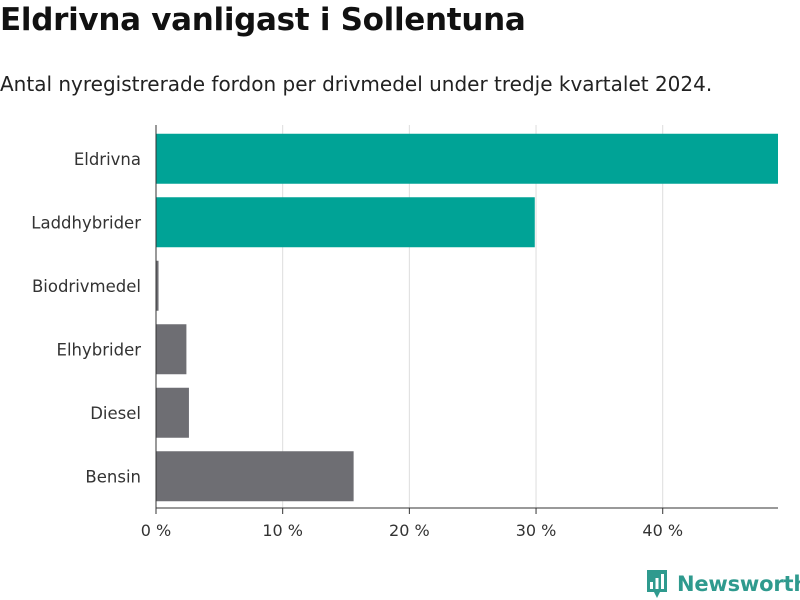  Describe the element at coordinates (115, 413) in the screenshot. I see `category-label: Diesel` at that location.